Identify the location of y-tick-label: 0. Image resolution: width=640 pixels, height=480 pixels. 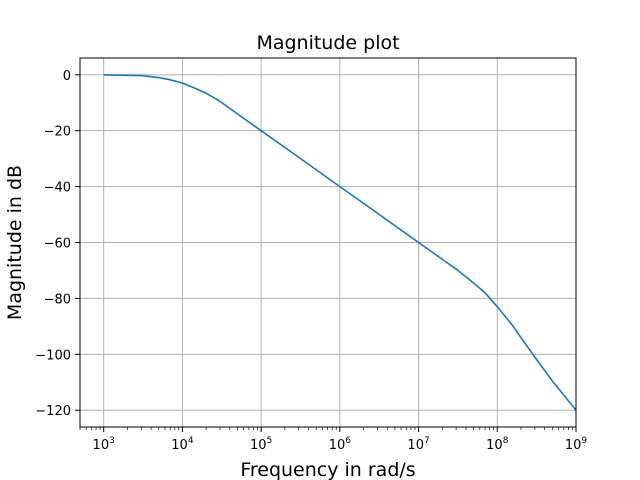
(67, 76).